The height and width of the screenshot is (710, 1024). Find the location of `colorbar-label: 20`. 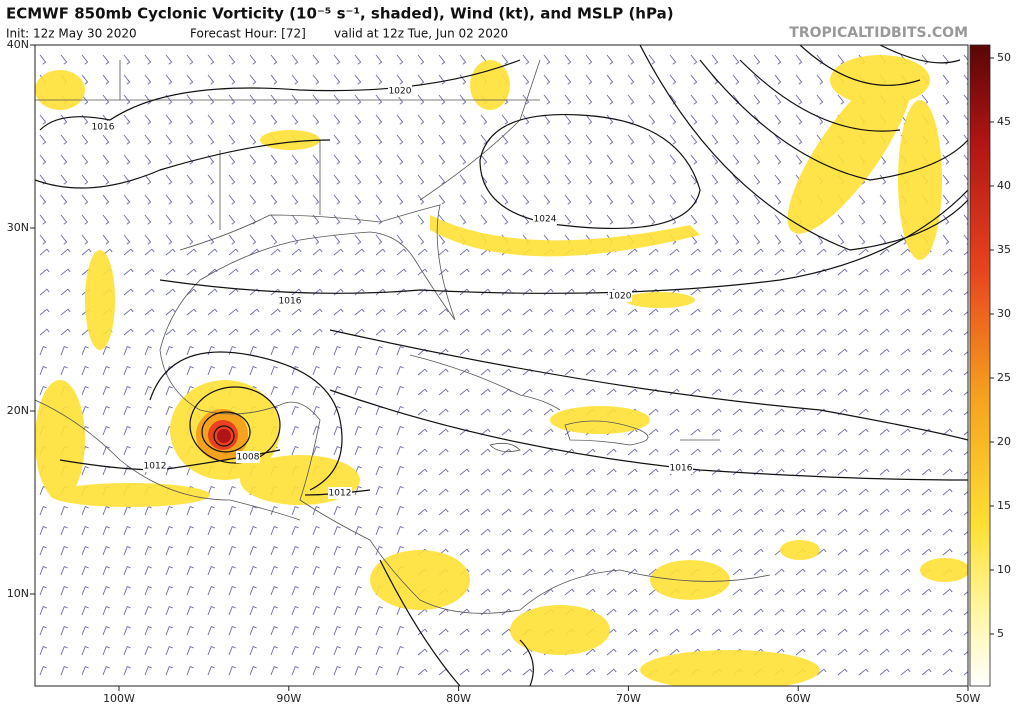

colorbar-label: 20 is located at coordinates (1004, 441).